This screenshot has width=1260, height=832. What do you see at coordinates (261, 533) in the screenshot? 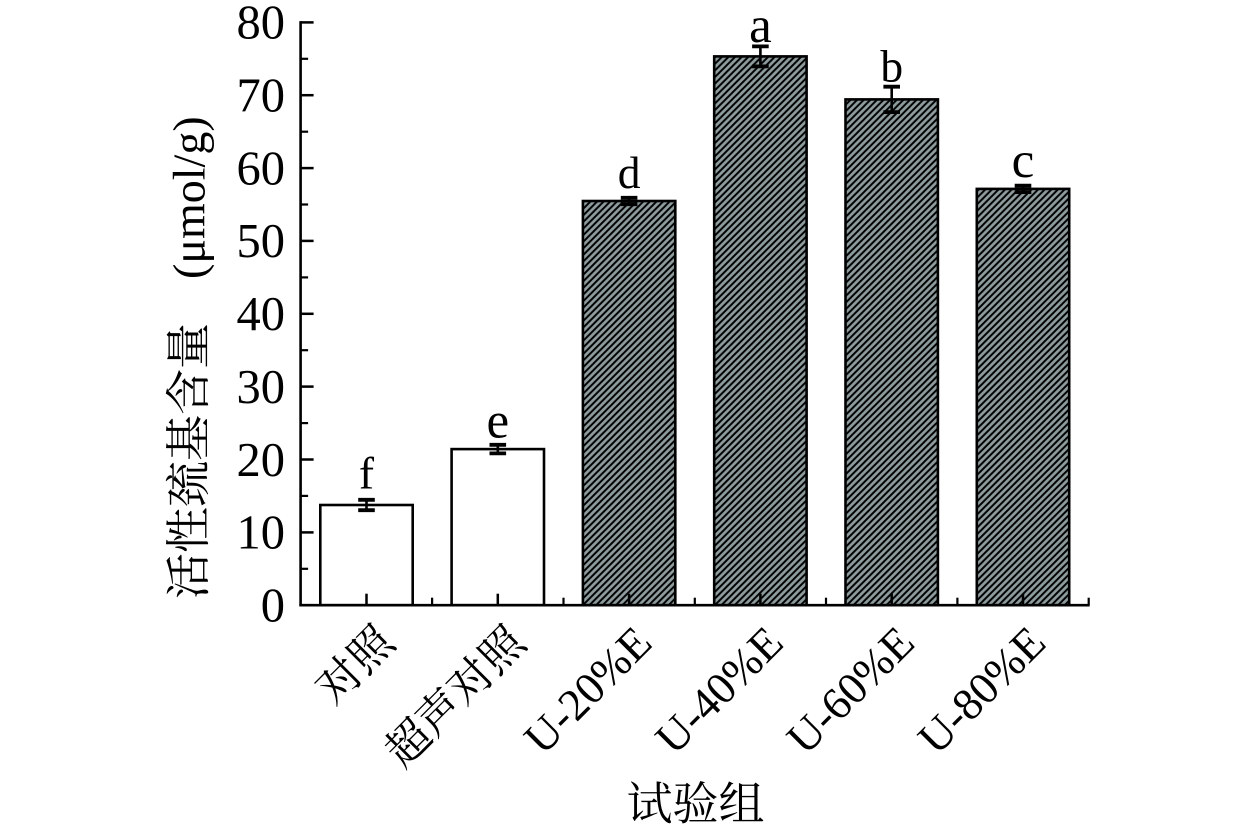
I see `svg-text: 10` at bounding box center [261, 533].